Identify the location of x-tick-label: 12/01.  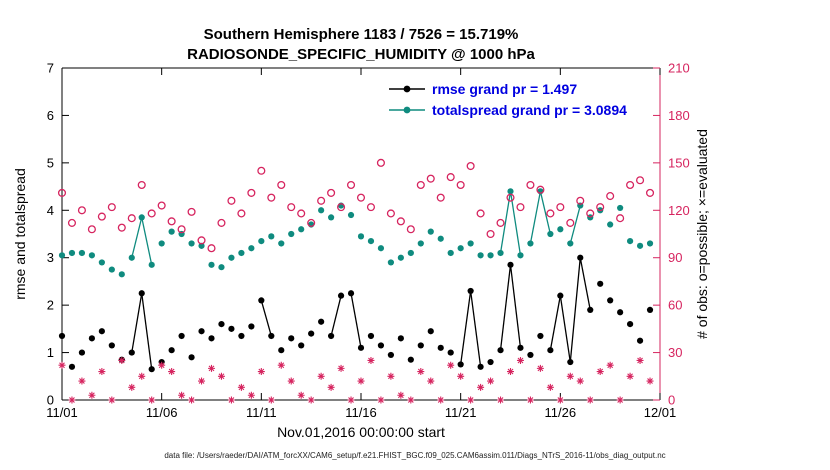
(660, 412).